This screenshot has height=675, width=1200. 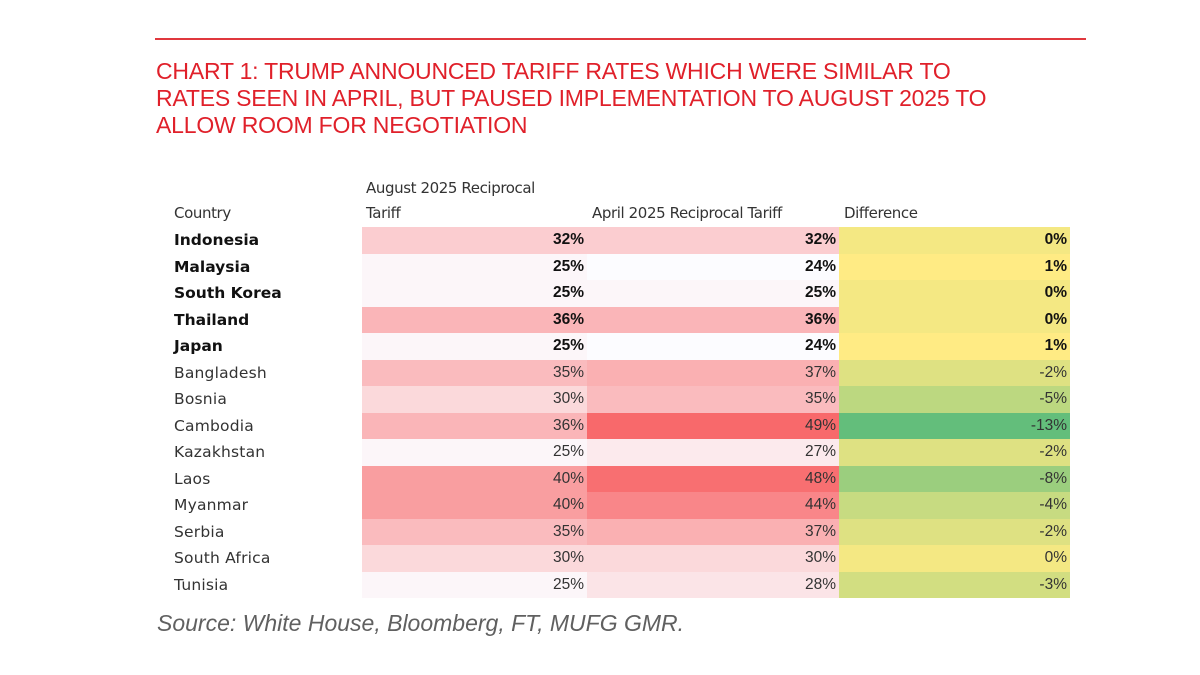 I want to click on header-august-line2: Tariff, so click(x=383, y=213).